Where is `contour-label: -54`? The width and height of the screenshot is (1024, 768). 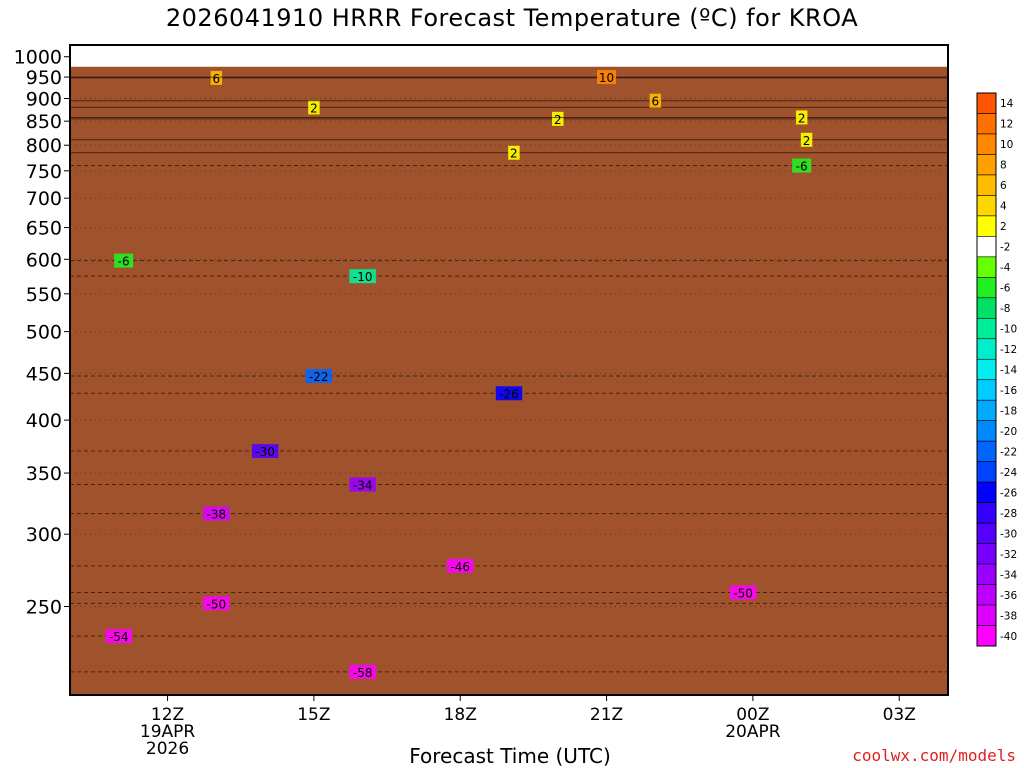
contour-label: -54 is located at coordinates (119, 637).